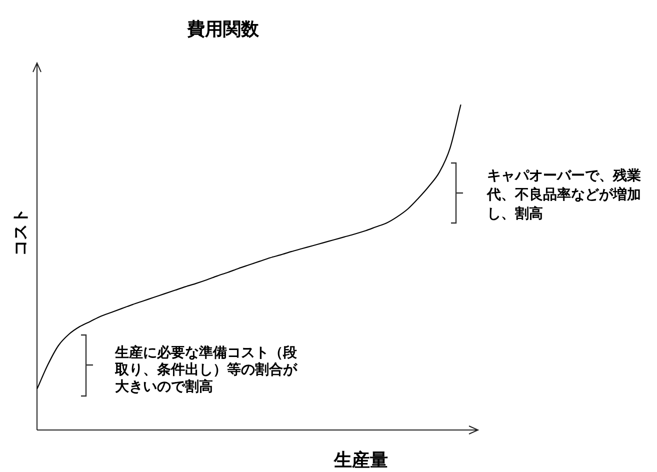  I want to click on y-axis-title: コスト, so click(21, 232).